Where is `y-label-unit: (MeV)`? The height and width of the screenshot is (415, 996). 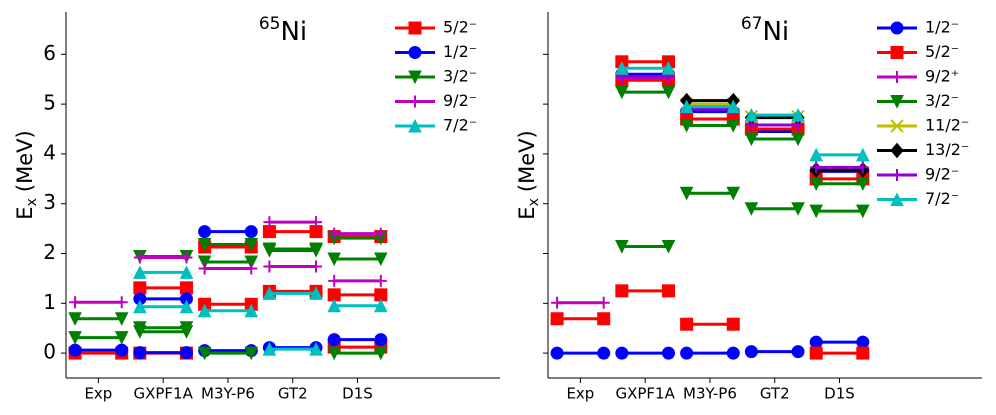
y-label-unit: (MeV) is located at coordinates (25, 161).